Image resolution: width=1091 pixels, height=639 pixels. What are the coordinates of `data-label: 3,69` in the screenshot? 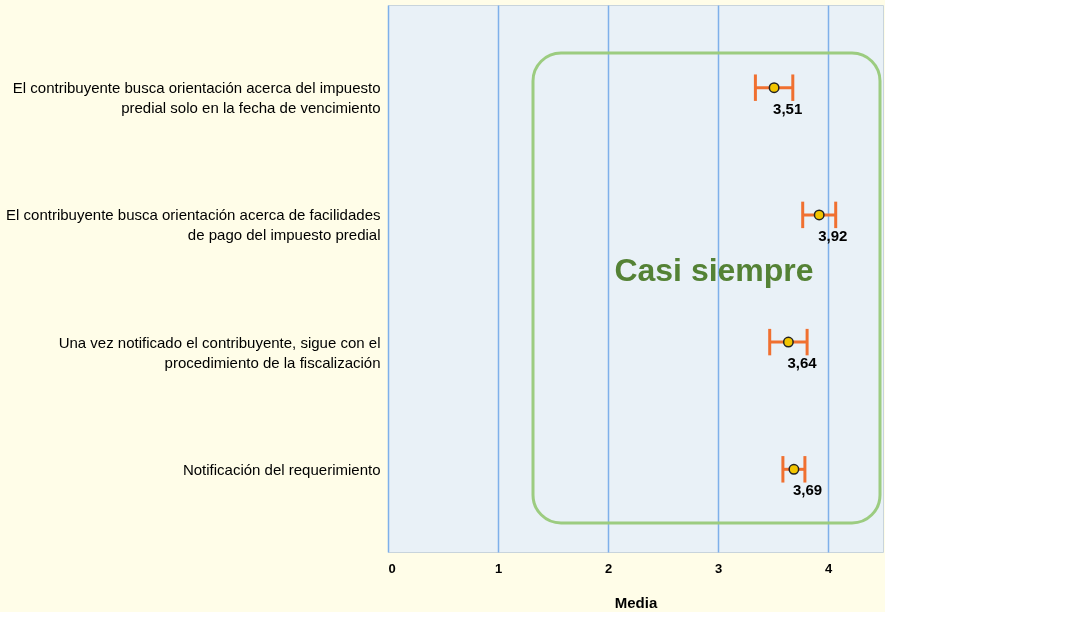 It's located at (807, 490).